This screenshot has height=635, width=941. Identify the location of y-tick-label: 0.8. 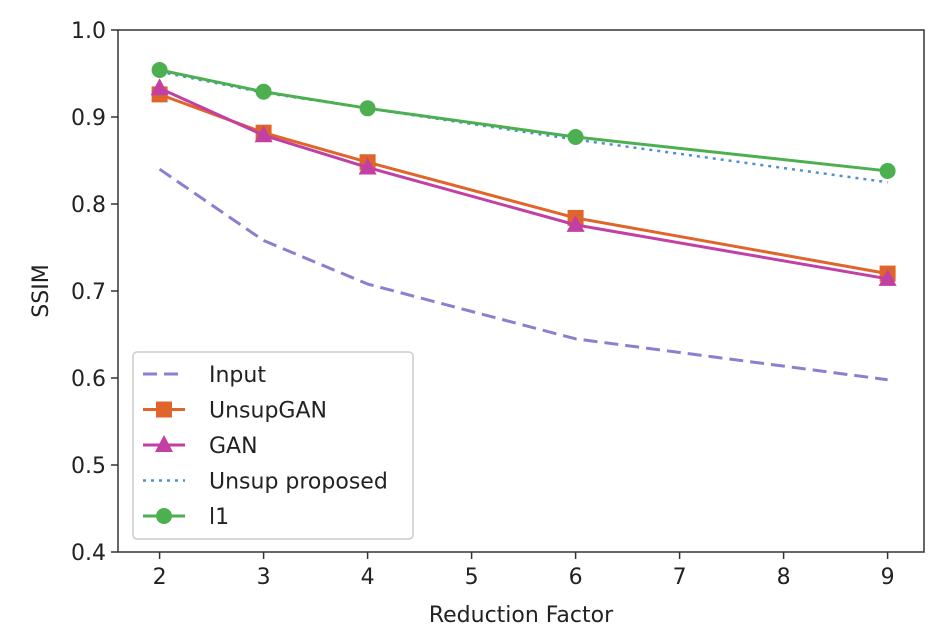
(88, 205).